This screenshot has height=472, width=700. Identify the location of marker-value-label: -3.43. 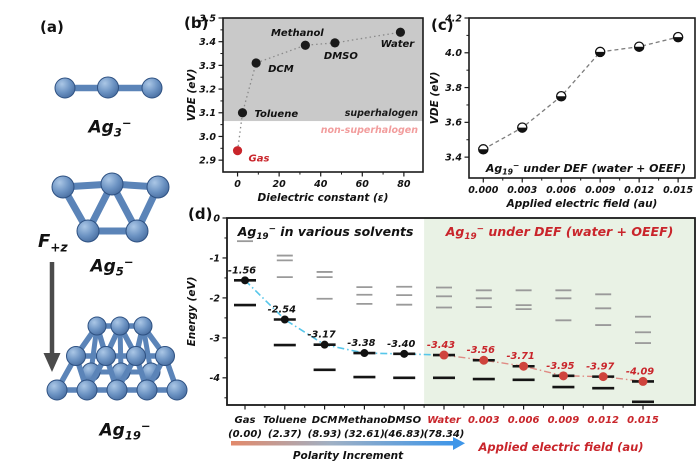
(441, 345).